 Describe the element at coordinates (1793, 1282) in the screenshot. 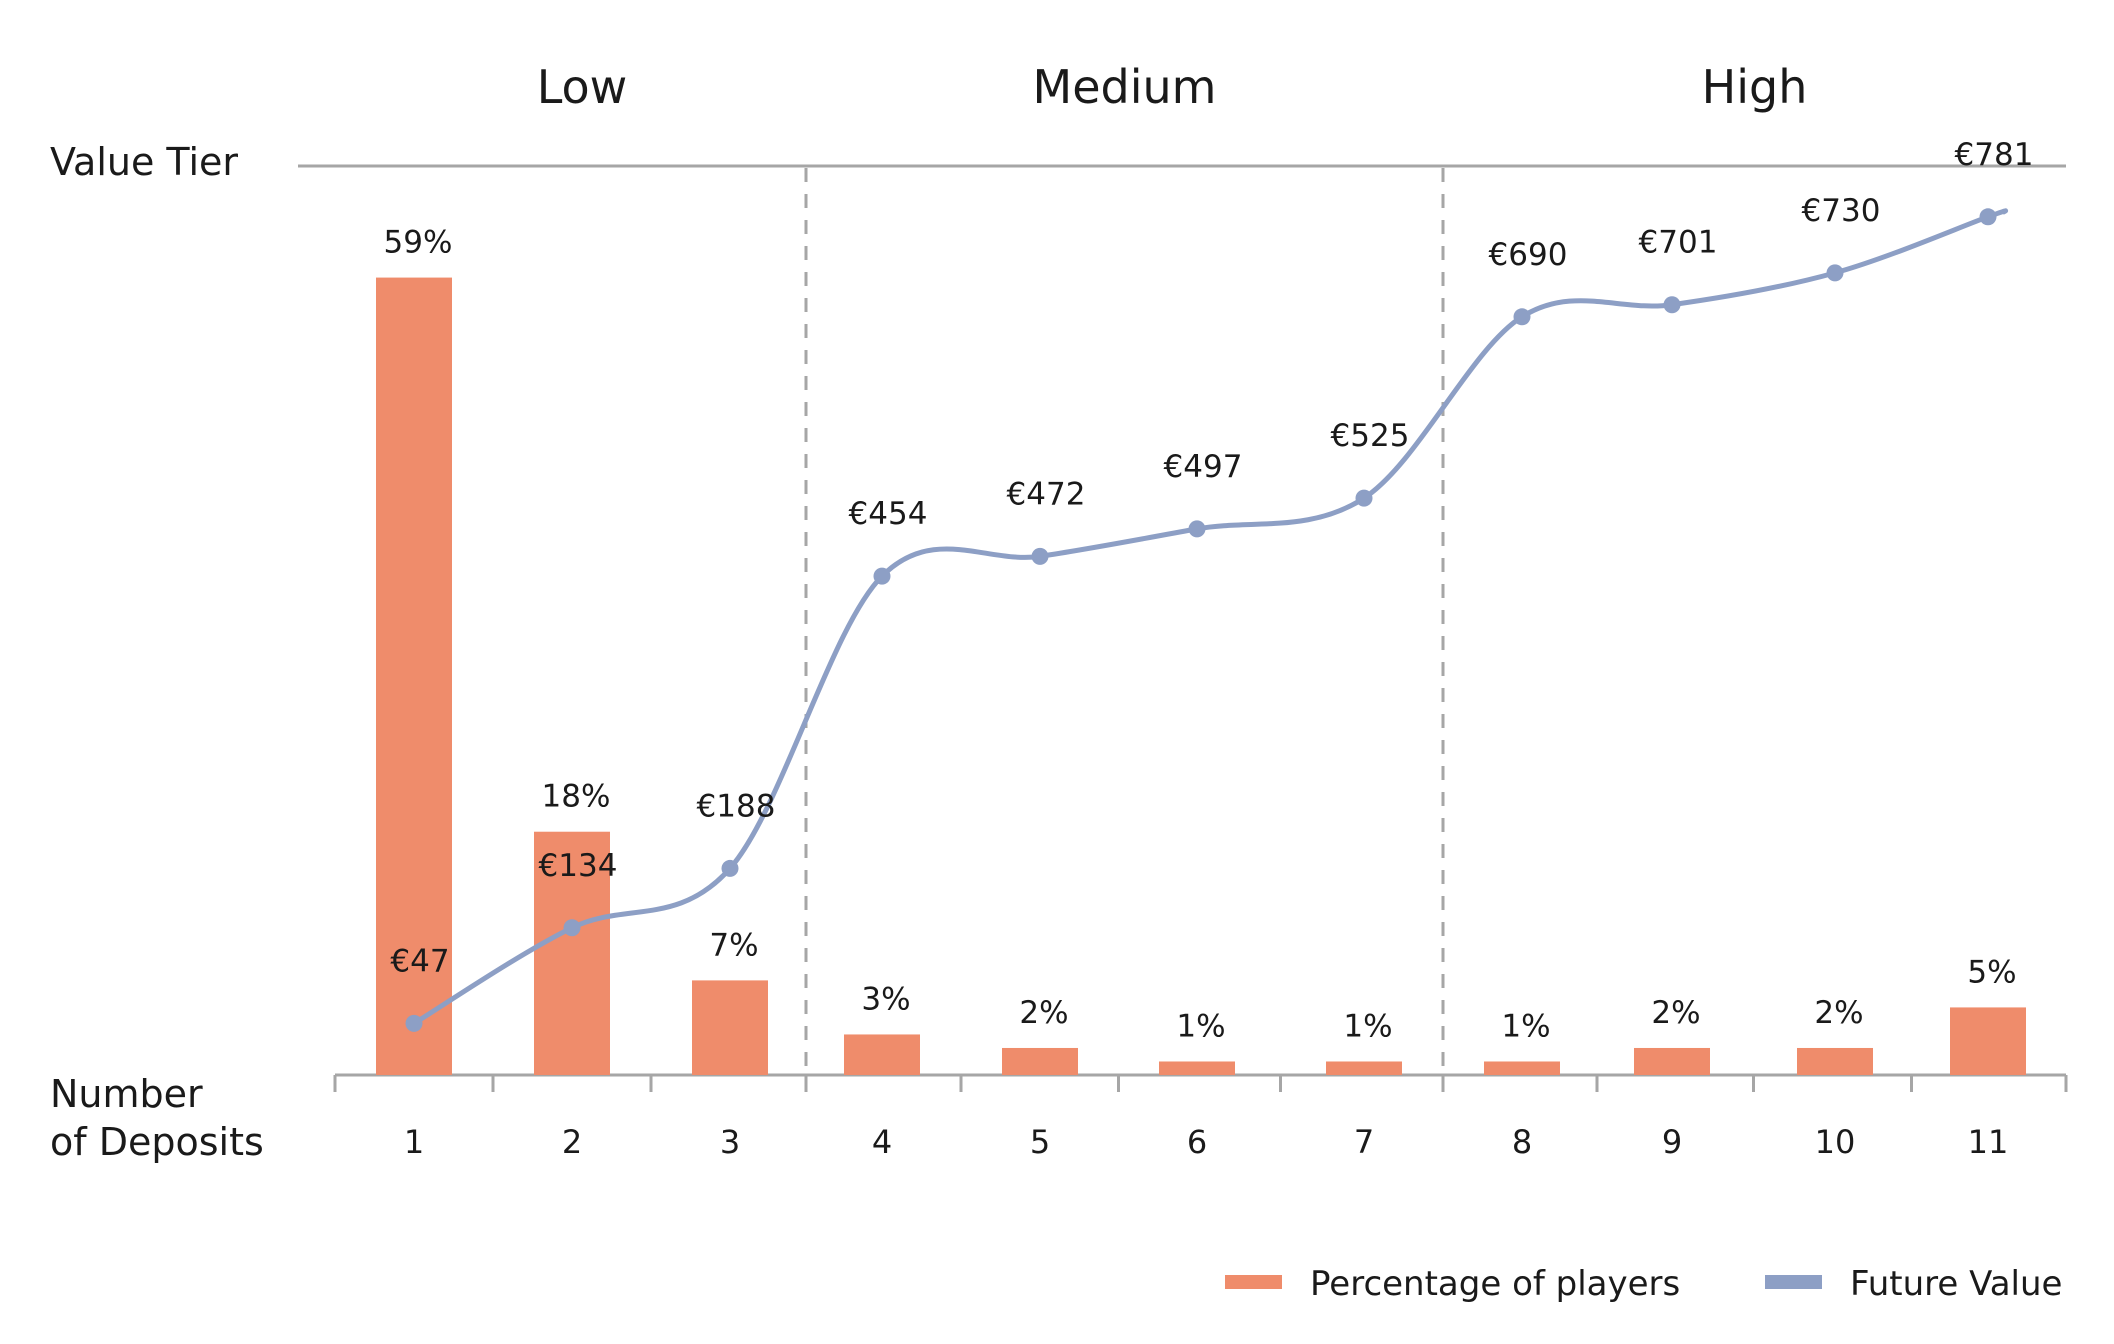

I see `legend-swatch-future-value` at that location.